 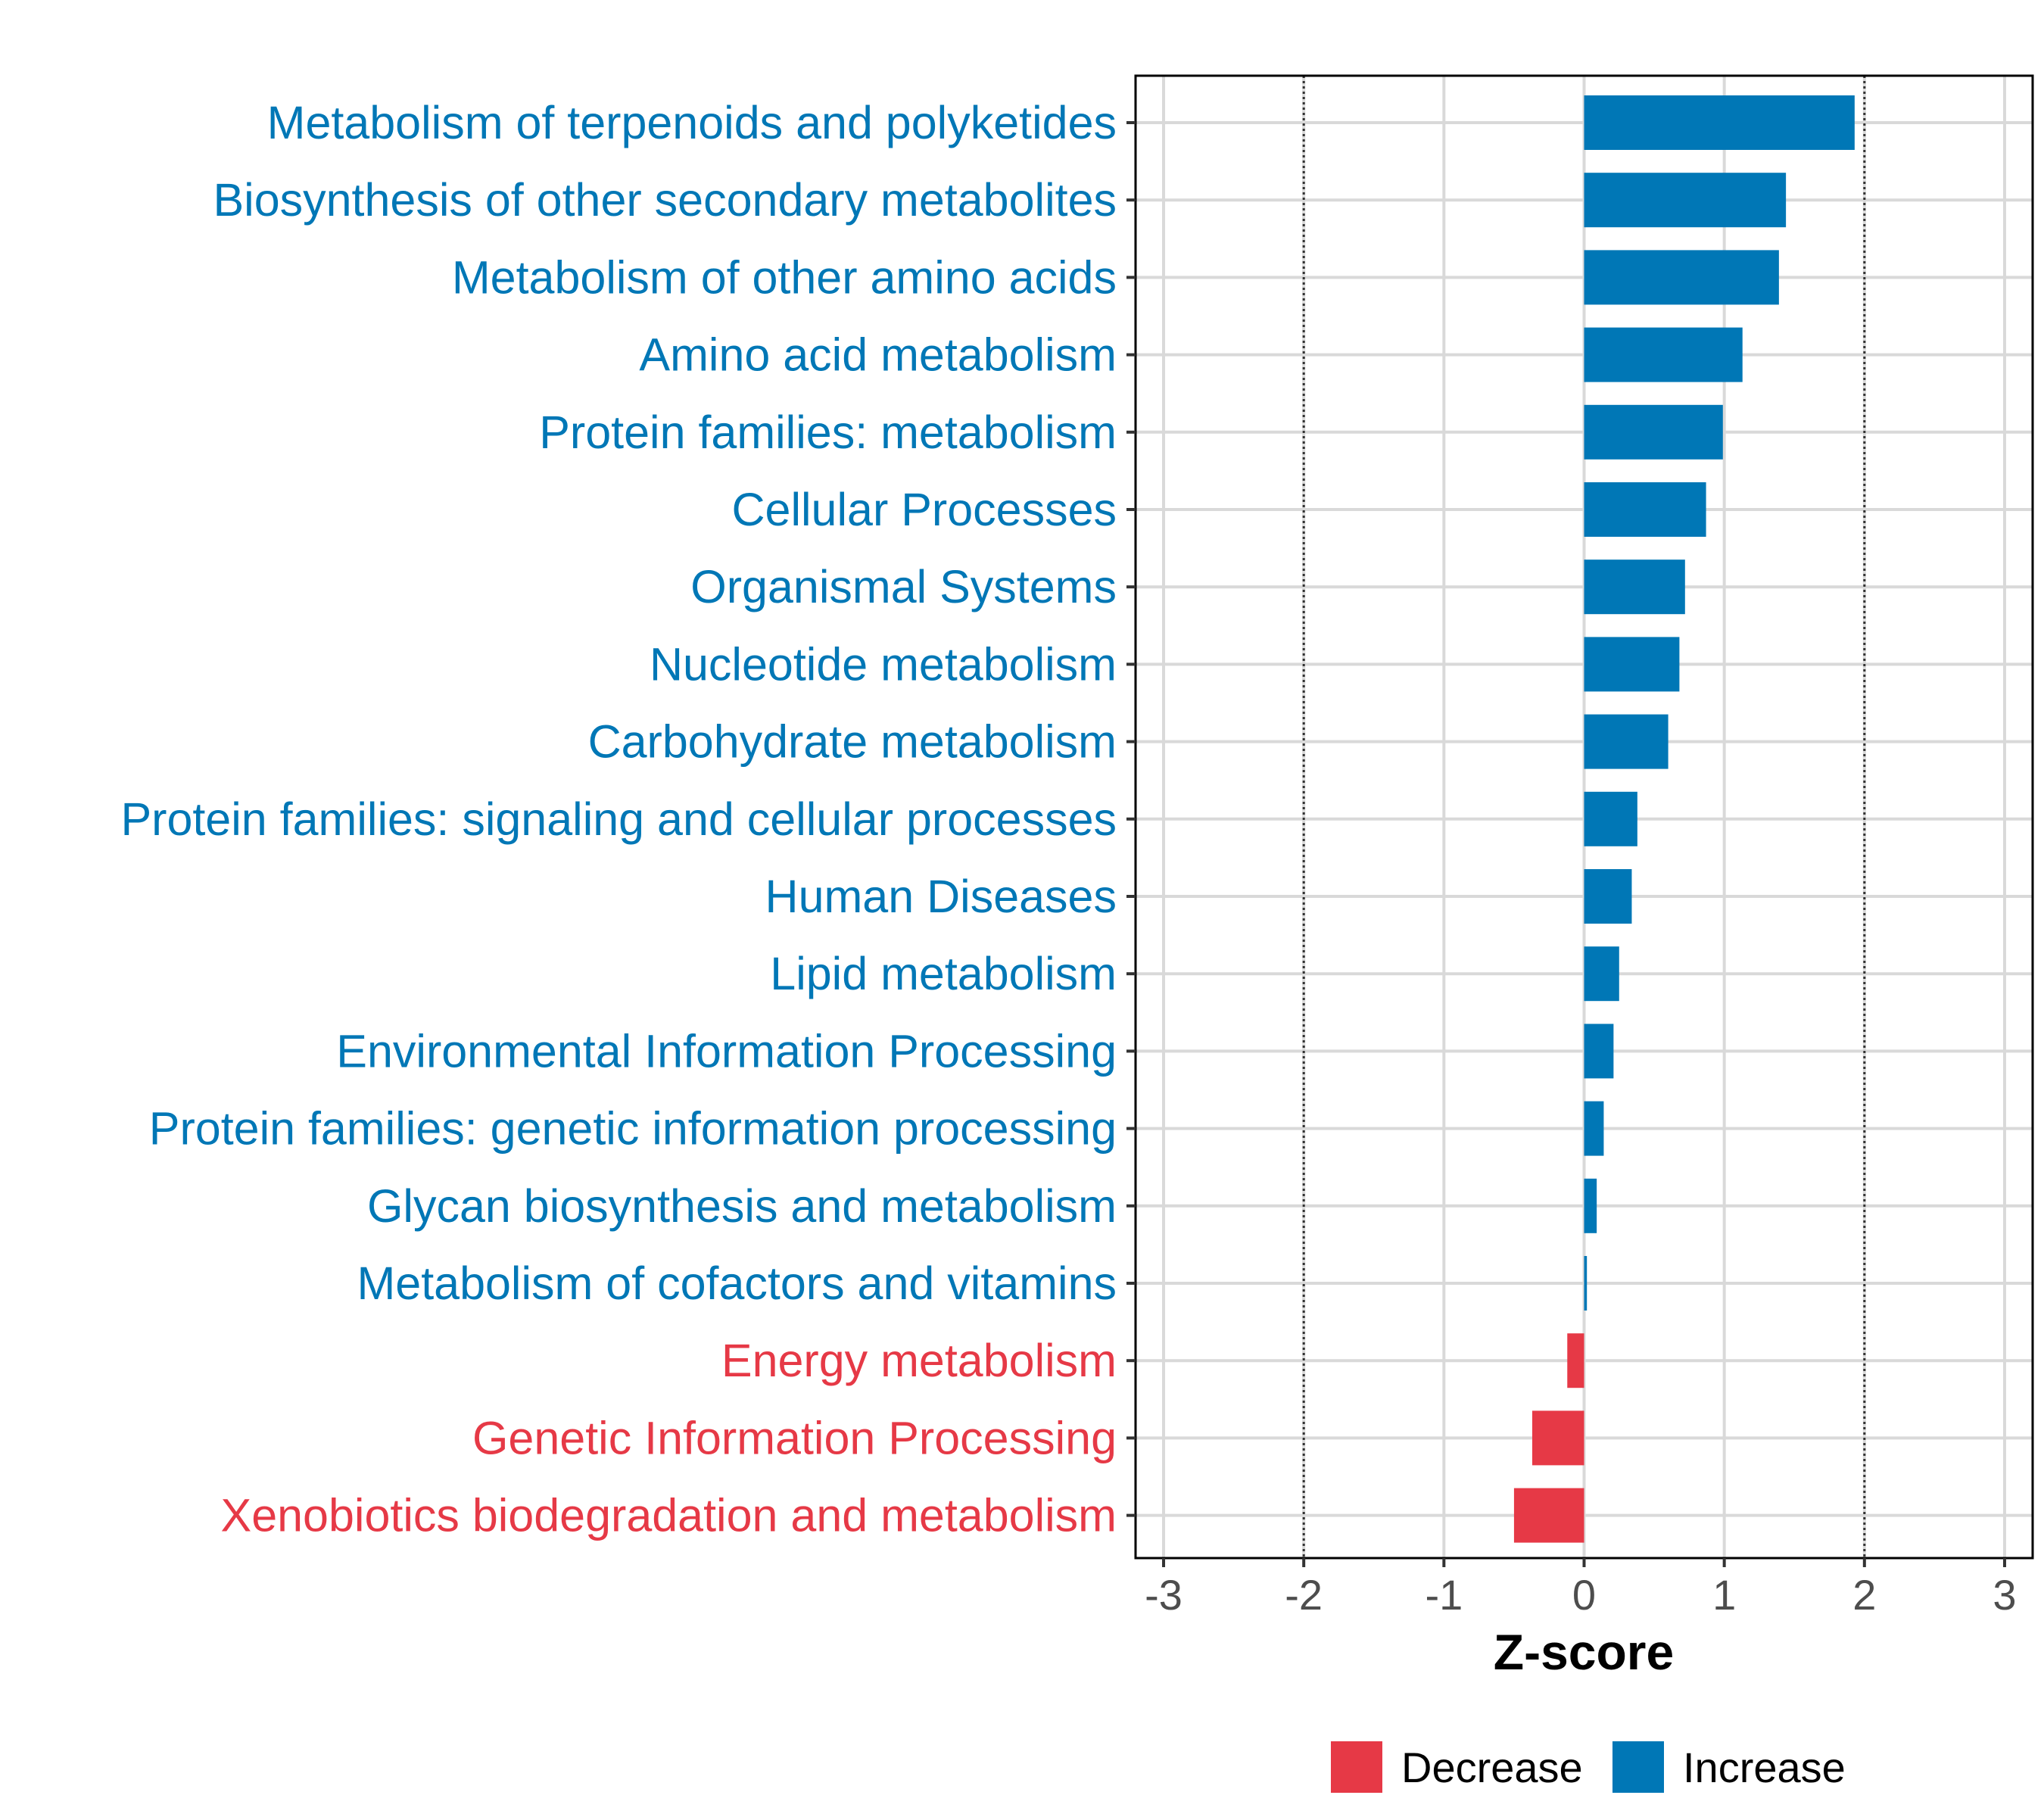 I want to click on x-tick-label: 3, so click(x=2004, y=1595).